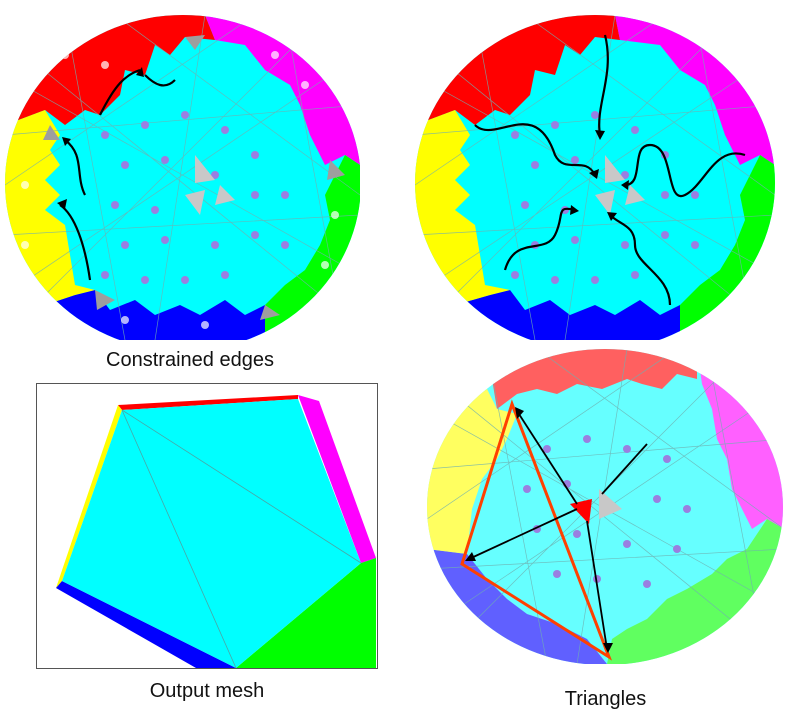 The height and width of the screenshot is (717, 796). Describe the element at coordinates (337, 479) in the screenshot. I see `mesh-magenta-face` at that location.